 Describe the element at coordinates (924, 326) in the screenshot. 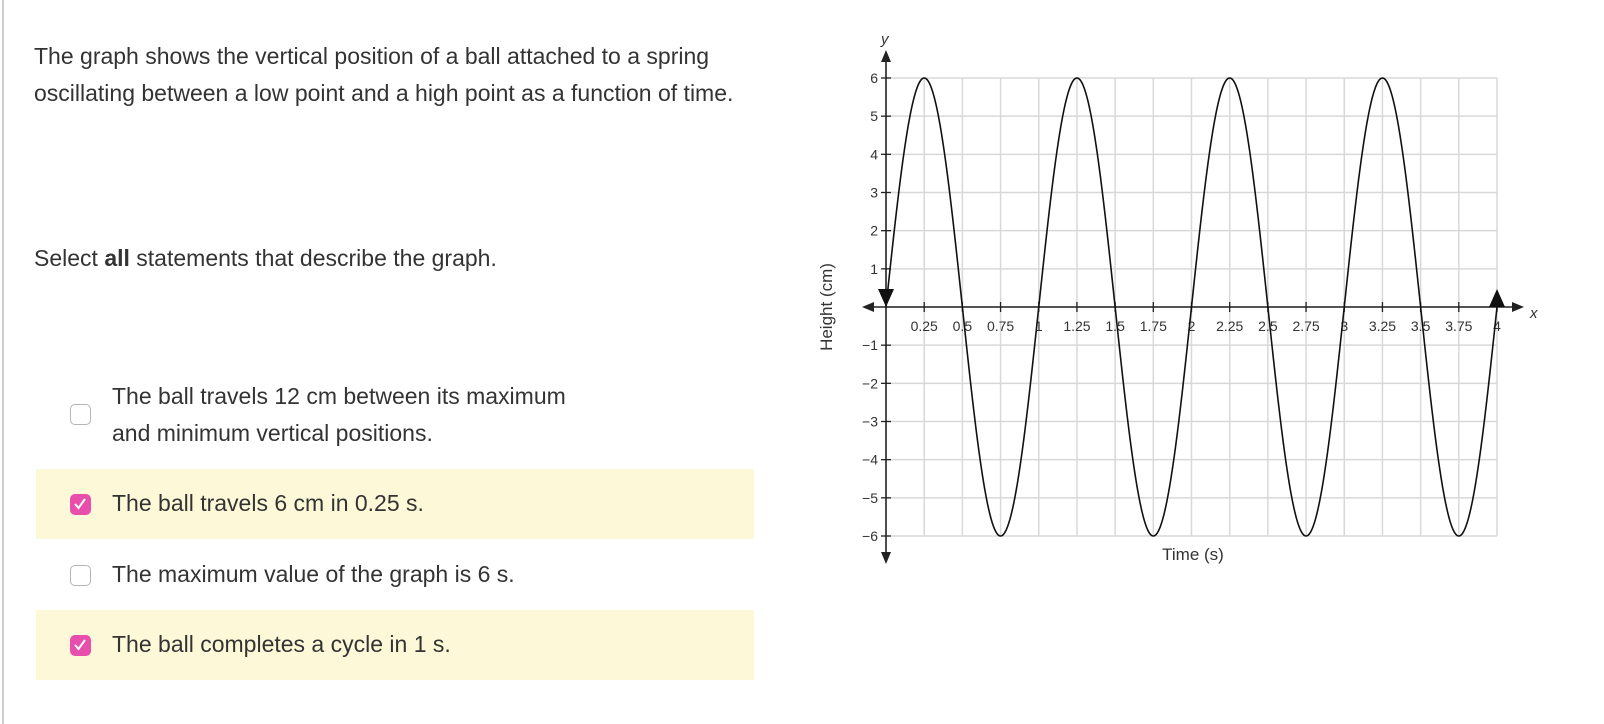

I see `x-tick-label: 0.25` at that location.